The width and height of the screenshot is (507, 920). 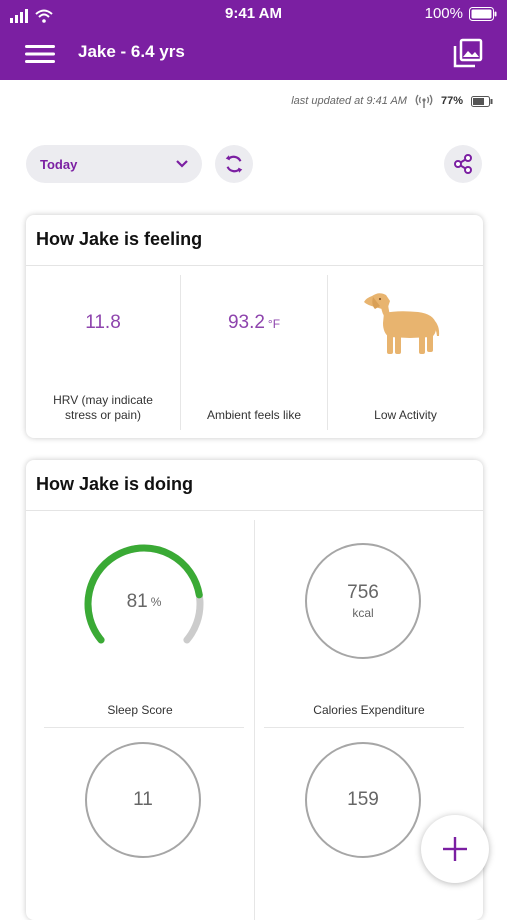 What do you see at coordinates (363, 592) in the screenshot?
I see `calories-value: 756` at bounding box center [363, 592].